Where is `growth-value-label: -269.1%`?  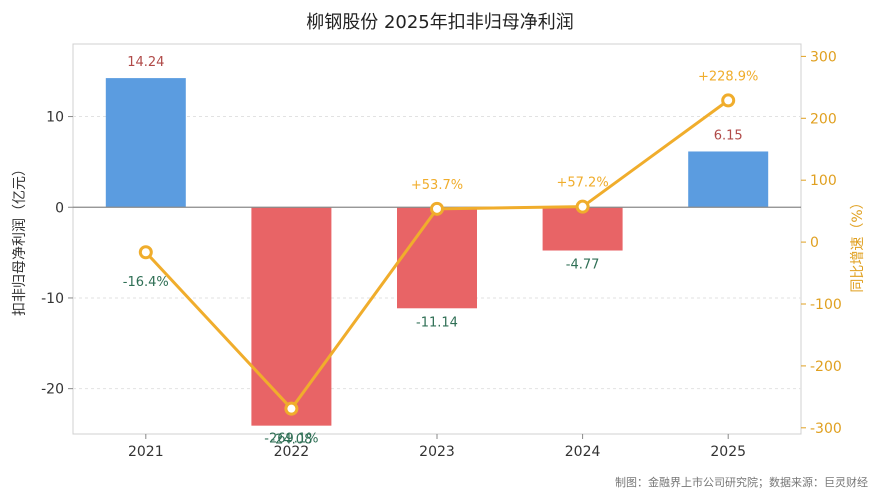
growth-value-label: -269.1% is located at coordinates (291, 439).